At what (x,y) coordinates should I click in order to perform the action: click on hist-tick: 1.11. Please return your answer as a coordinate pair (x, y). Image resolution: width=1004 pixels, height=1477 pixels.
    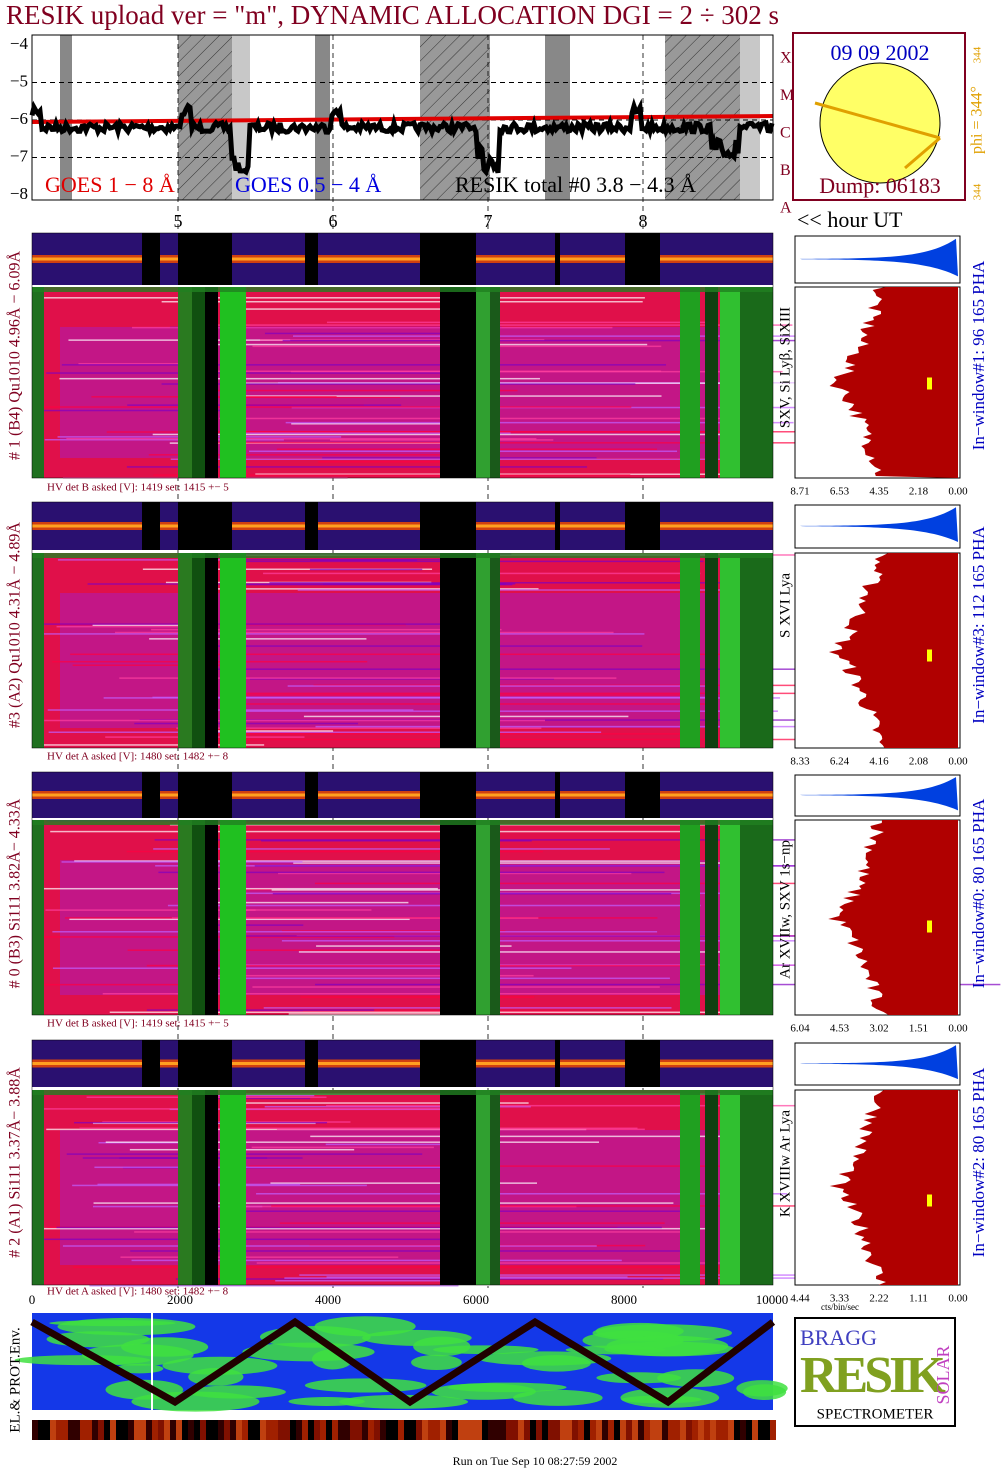
    Looking at the image, I should click on (918, 1299).